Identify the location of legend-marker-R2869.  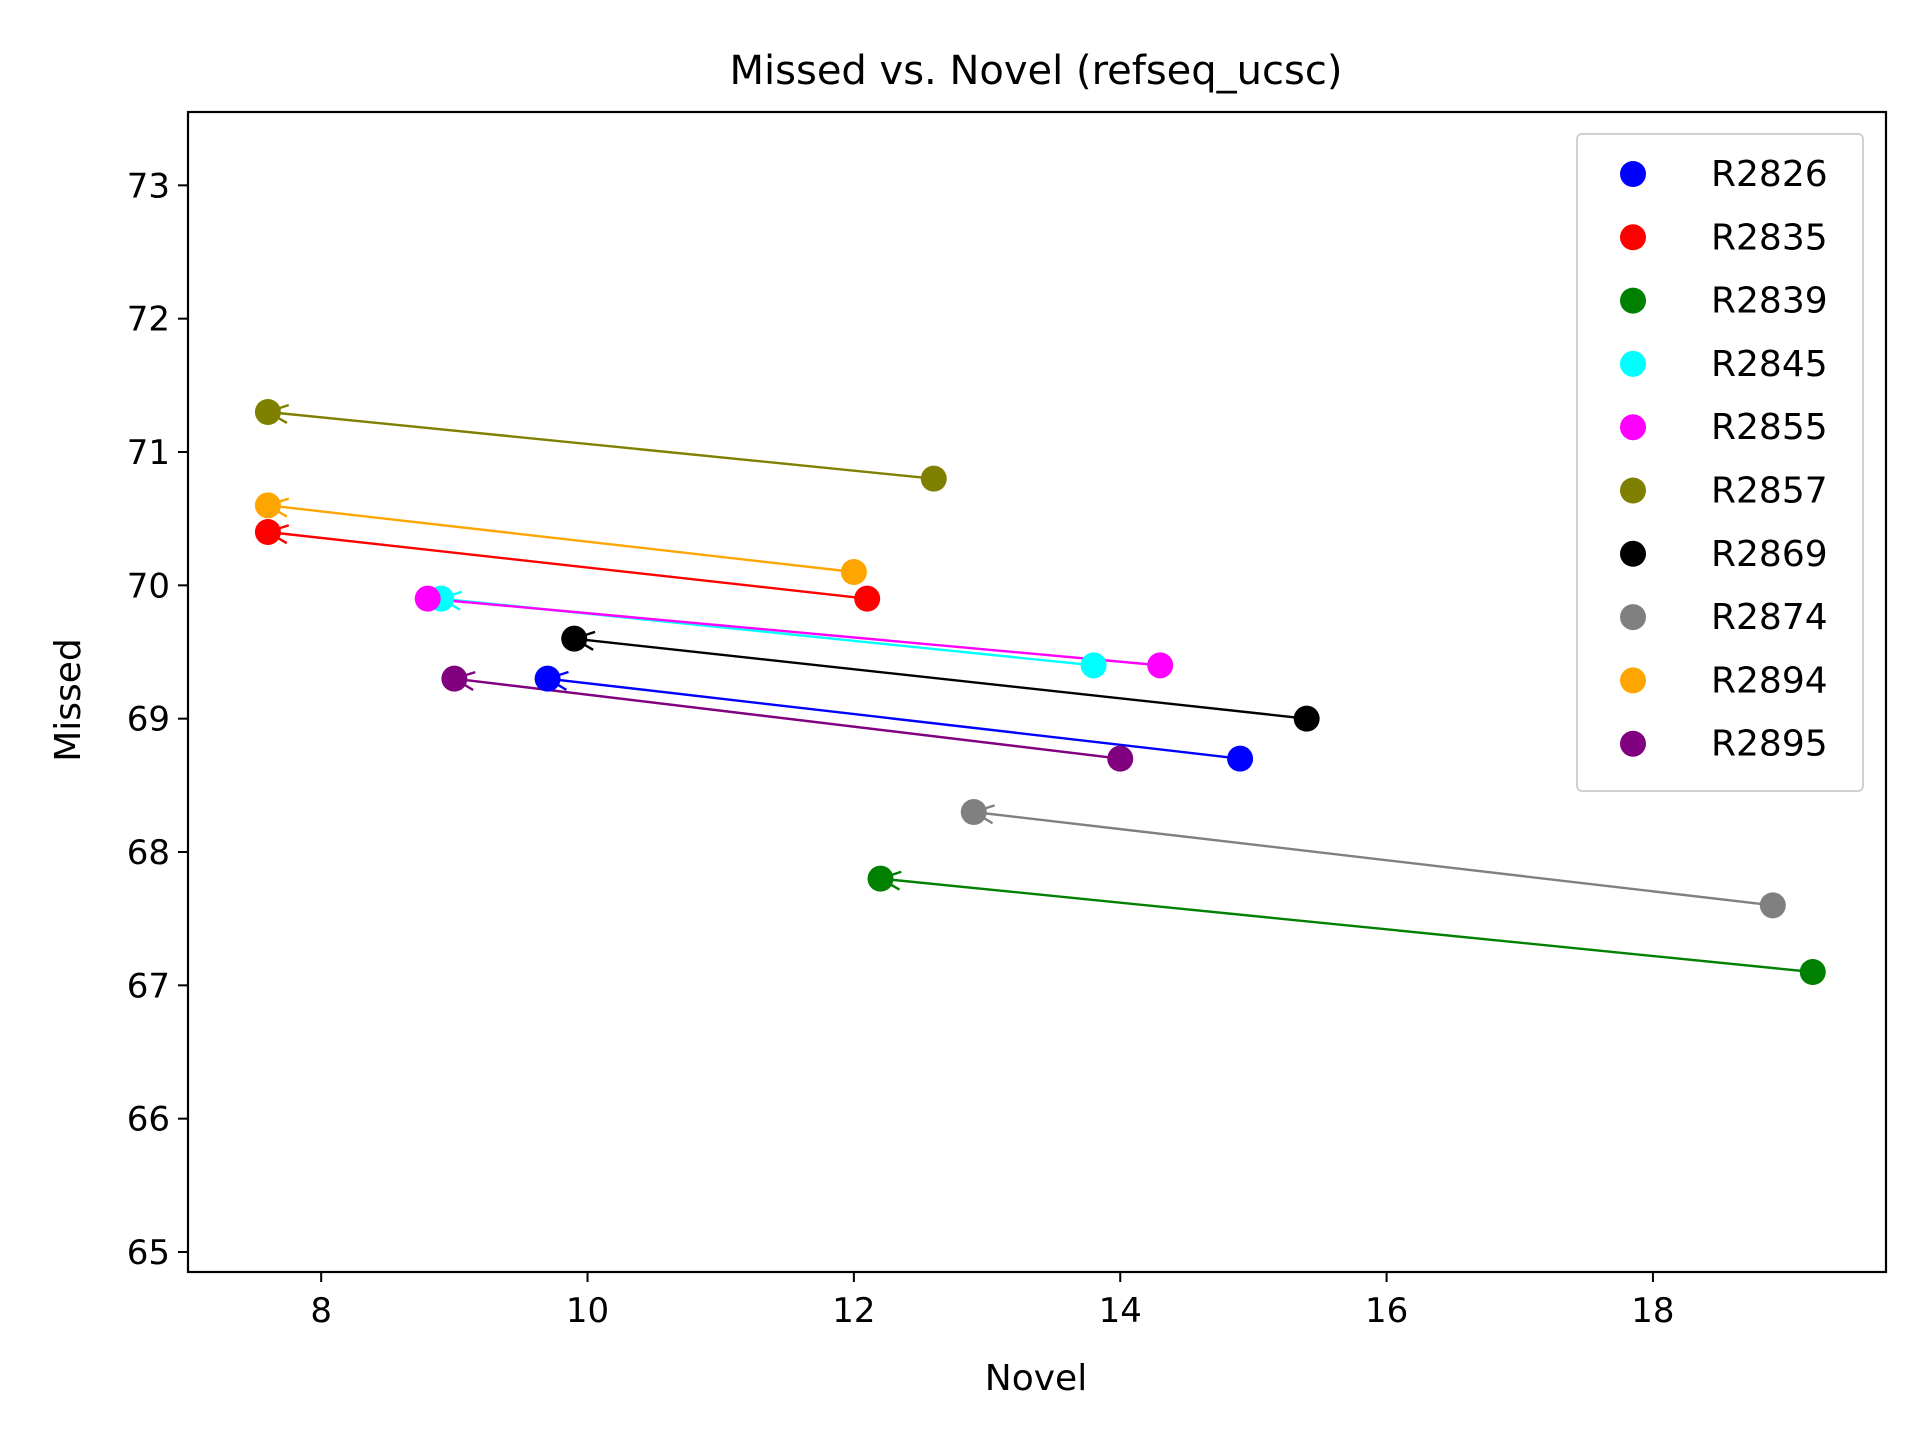
(1633, 553).